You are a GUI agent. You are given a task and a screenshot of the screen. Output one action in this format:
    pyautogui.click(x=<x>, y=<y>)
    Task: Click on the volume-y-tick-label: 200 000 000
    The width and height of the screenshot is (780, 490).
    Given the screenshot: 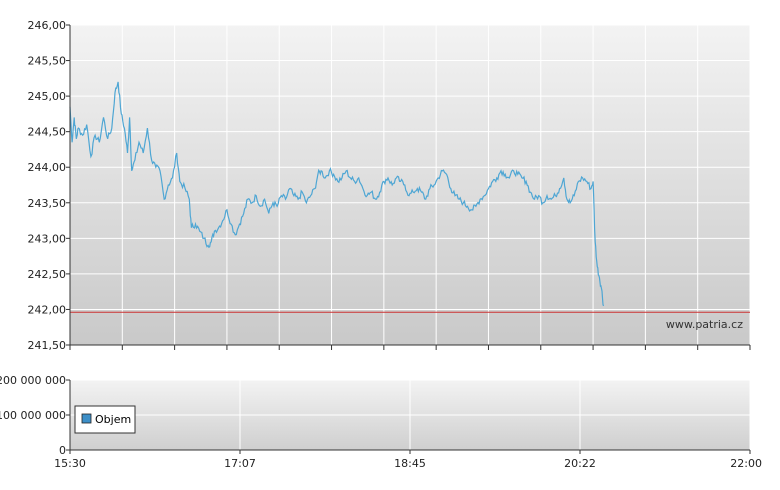 What is the action you would take?
    pyautogui.click(x=33, y=380)
    